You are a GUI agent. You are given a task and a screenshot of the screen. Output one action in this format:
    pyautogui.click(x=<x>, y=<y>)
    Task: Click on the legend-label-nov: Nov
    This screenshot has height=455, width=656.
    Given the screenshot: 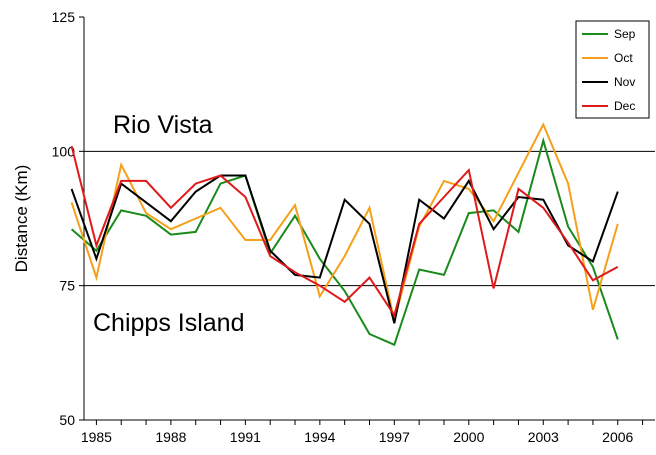 What is the action you would take?
    pyautogui.click(x=624, y=82)
    